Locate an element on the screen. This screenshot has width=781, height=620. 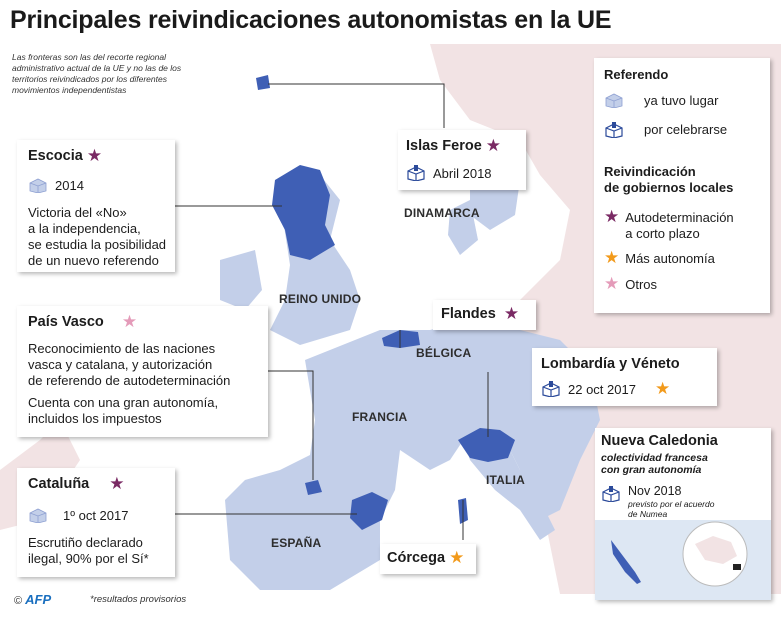
scotland-shape is located at coordinates (303, 212).